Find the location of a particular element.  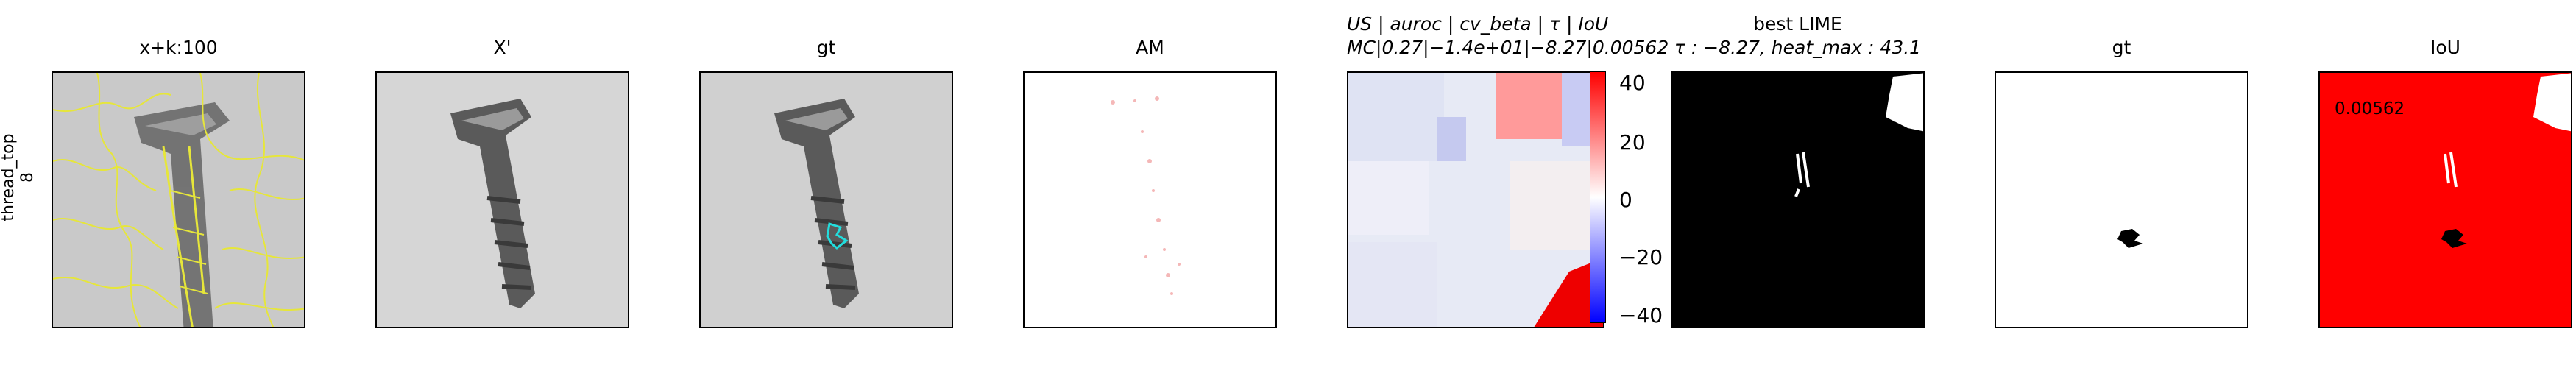

panel-title-7: gt is located at coordinates (2121, 47).